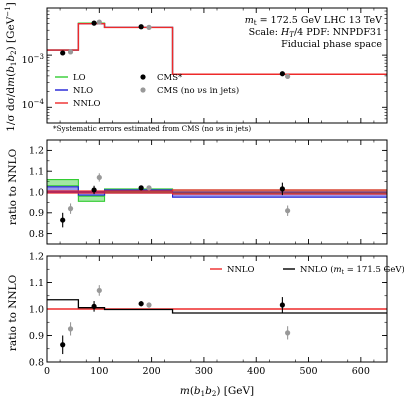  Describe the element at coordinates (152, 371) in the screenshot. I see `xtick-label: 200` at that location.